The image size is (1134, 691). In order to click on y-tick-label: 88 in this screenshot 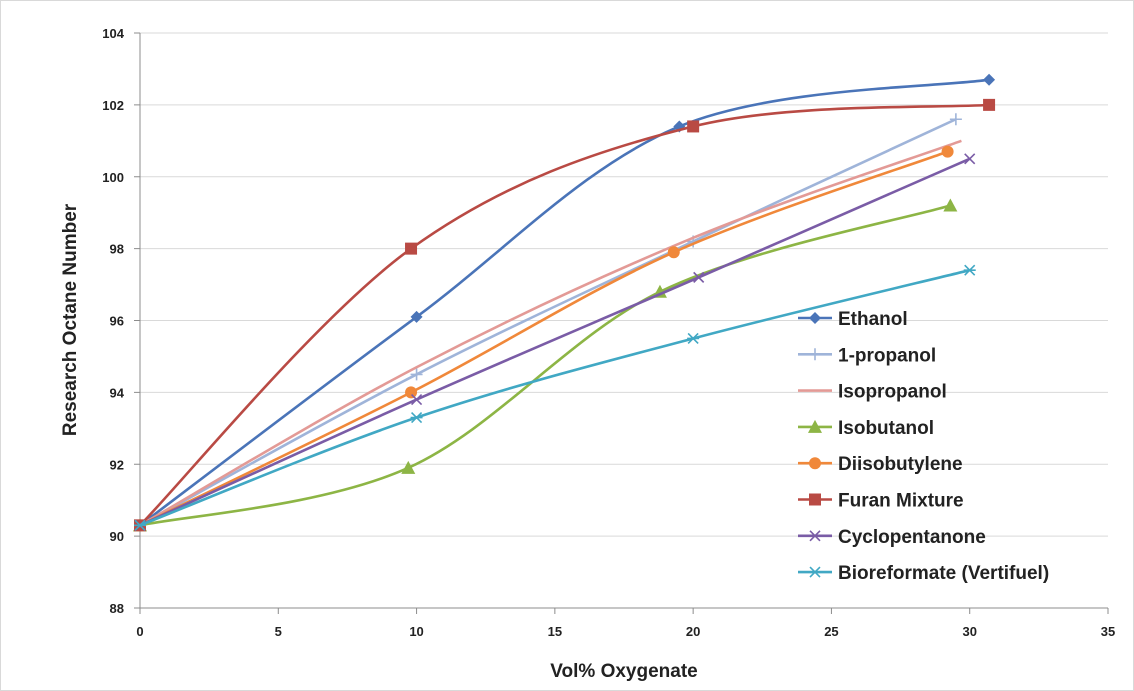, I will do `click(117, 608)`.